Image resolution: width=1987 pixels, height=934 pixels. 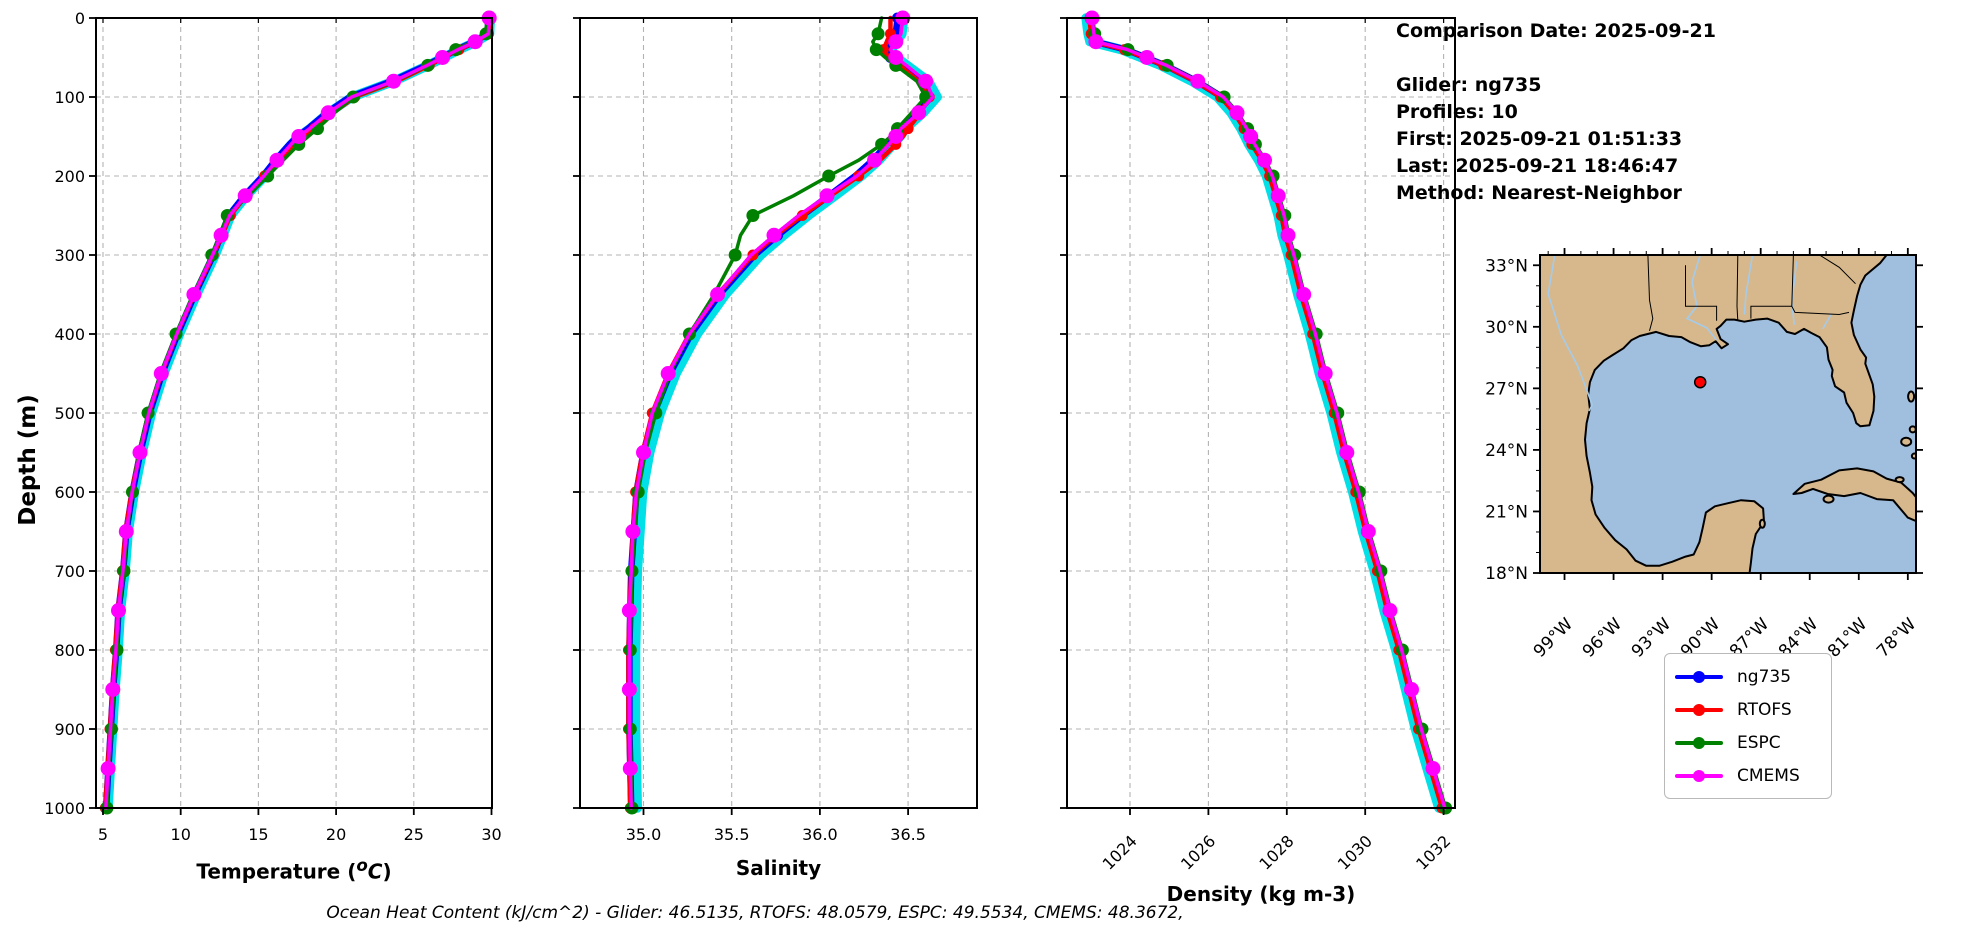 What do you see at coordinates (69, 413) in the screenshot?
I see `depth-tick-label: 500` at bounding box center [69, 413].